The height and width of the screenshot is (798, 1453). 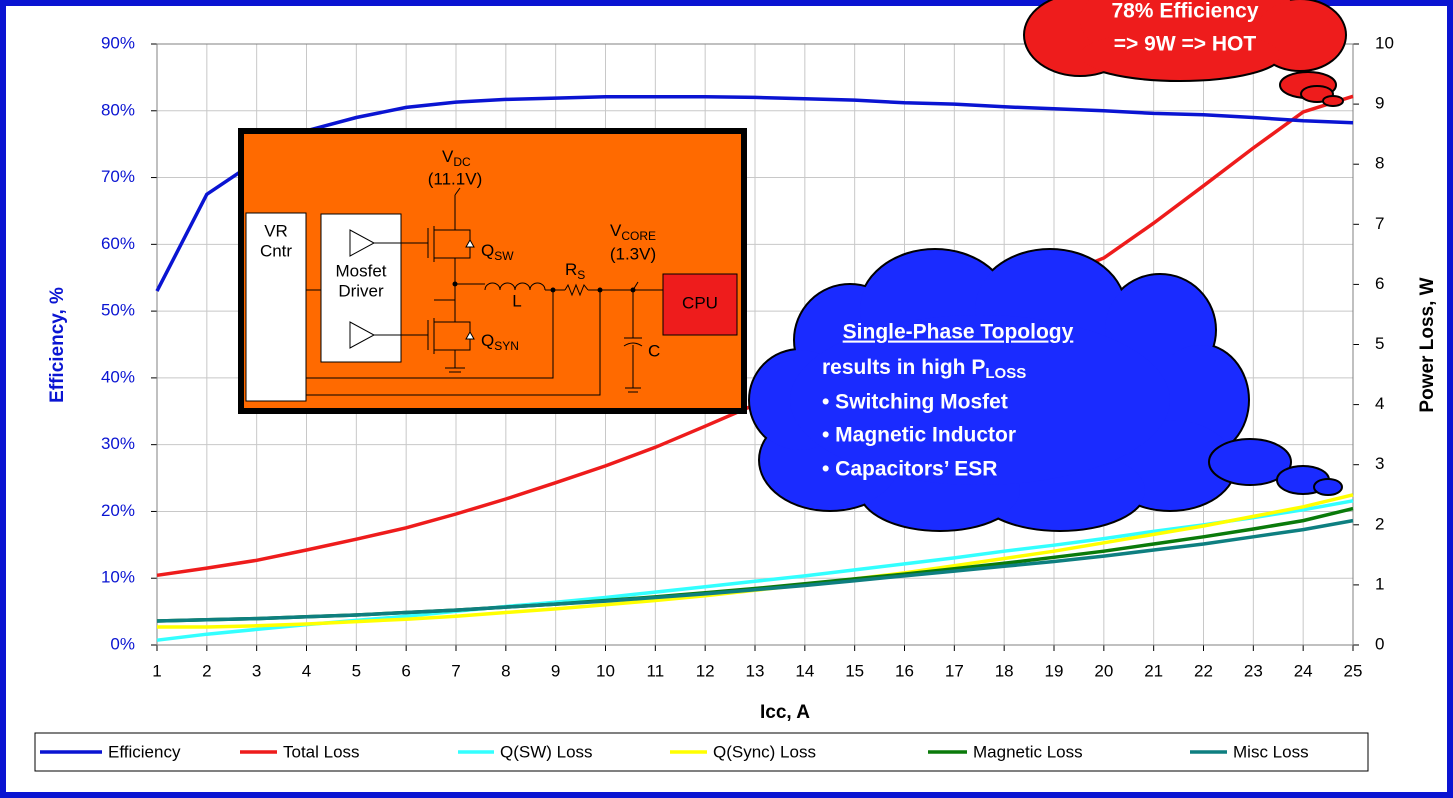 I want to click on x-tick-label: 13, so click(x=755, y=670).